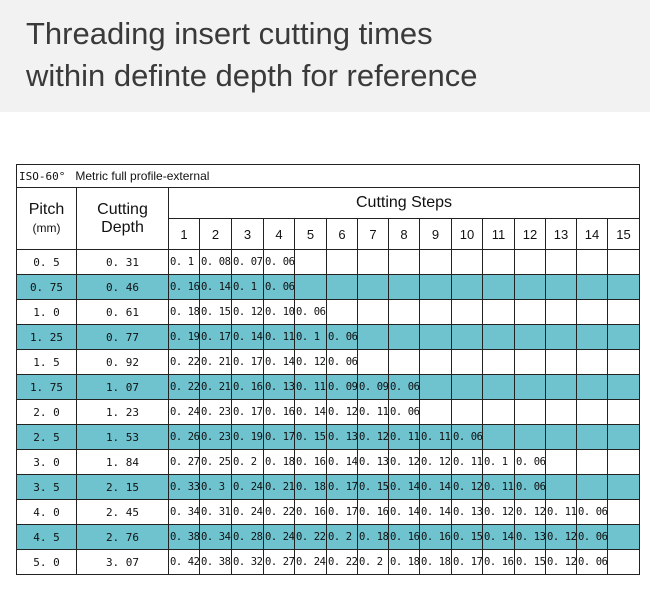  Describe the element at coordinates (122, 312) in the screenshot. I see `depth-cell: 0. 61` at that location.